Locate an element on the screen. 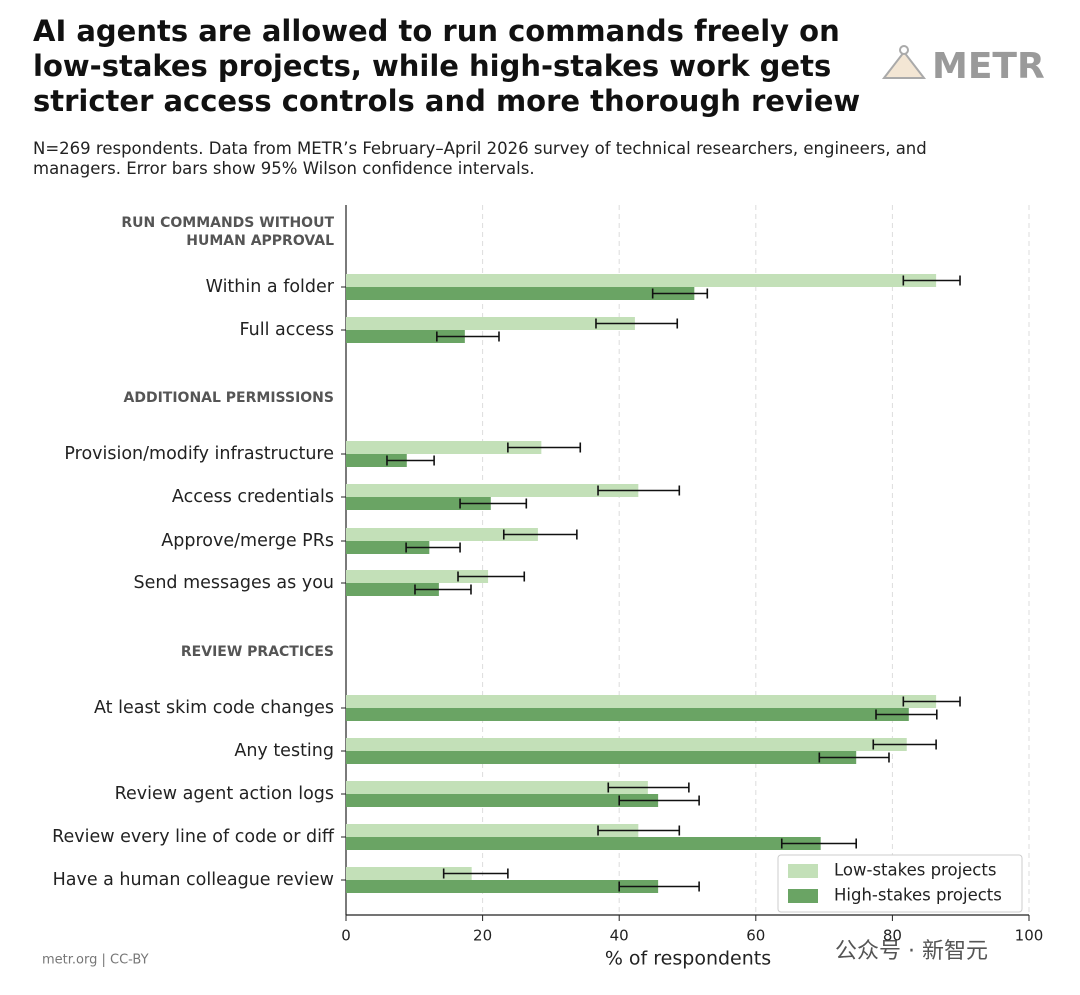 The height and width of the screenshot is (995, 1080). y-tick-label: Send messages as you is located at coordinates (233, 583).